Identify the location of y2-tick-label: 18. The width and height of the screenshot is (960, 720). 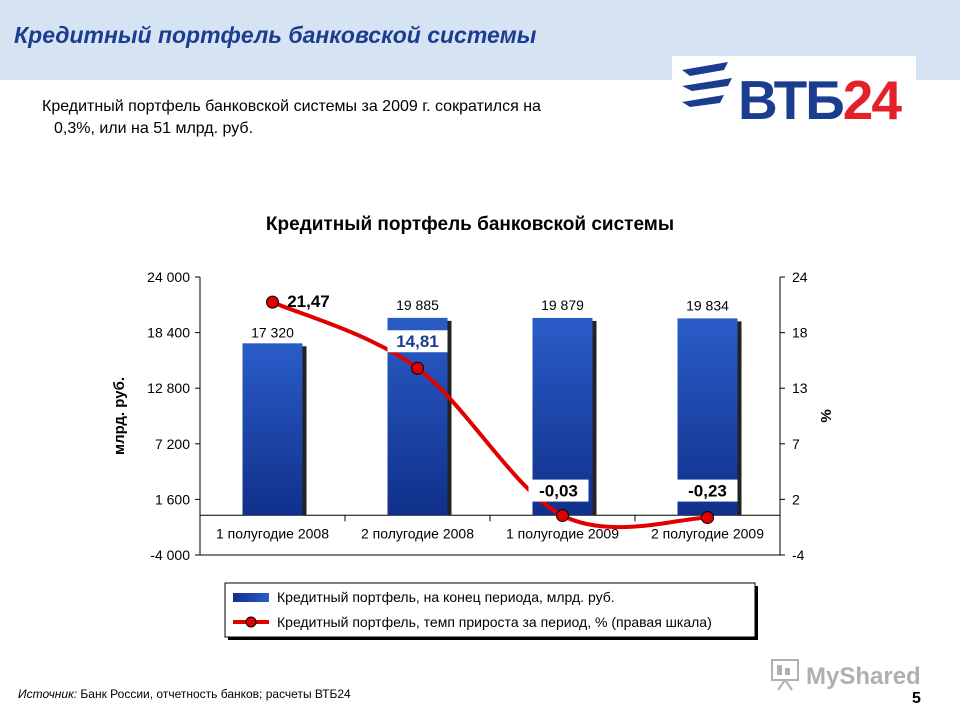
(800, 333).